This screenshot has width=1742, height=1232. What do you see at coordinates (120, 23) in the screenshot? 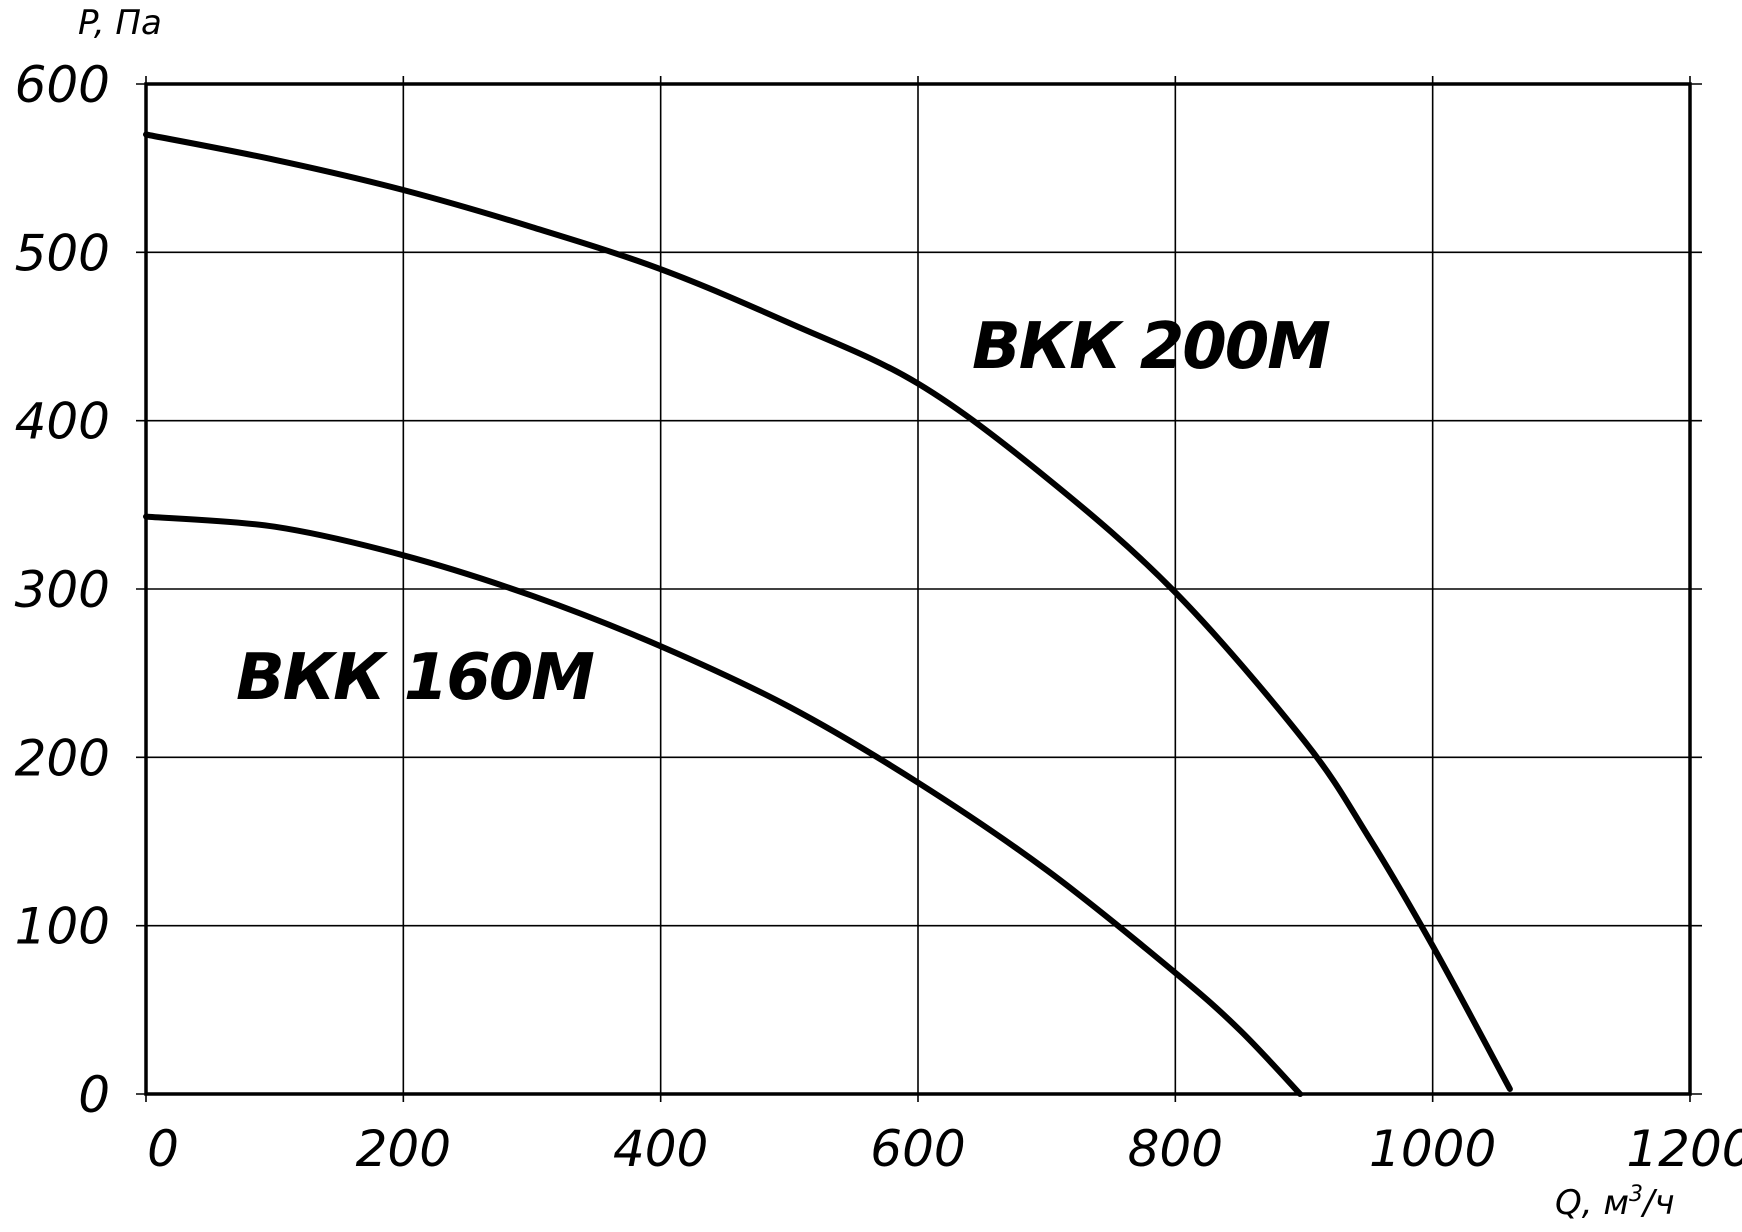
I see `y-axis-label: P, Па` at bounding box center [120, 23].